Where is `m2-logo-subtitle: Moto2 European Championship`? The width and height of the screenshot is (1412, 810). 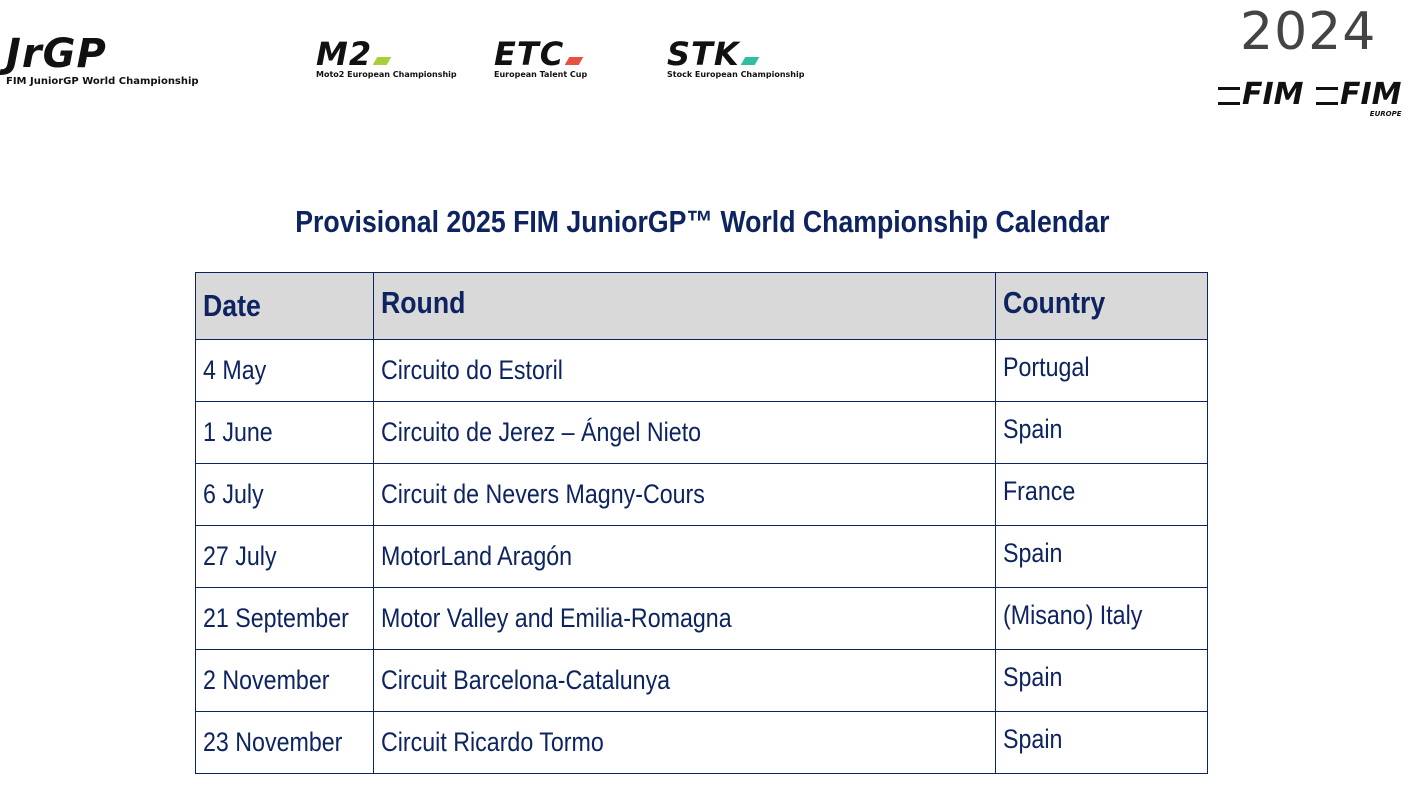 m2-logo-subtitle: Moto2 European Championship is located at coordinates (386, 74).